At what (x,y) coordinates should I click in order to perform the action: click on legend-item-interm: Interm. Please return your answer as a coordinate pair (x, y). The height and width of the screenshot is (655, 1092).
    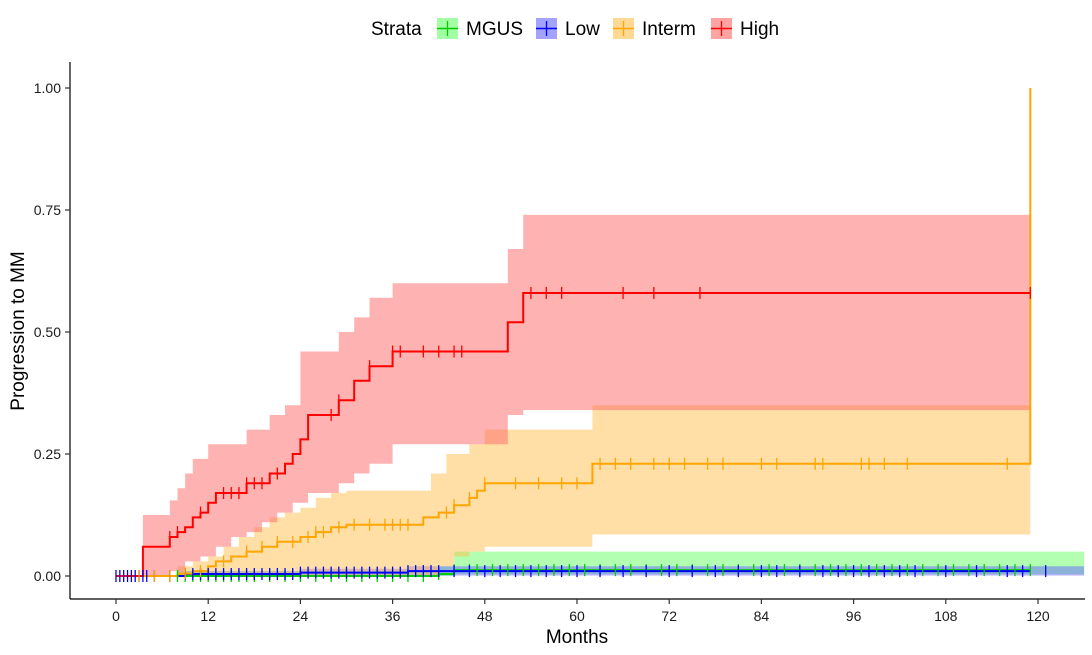
    Looking at the image, I should click on (654, 29).